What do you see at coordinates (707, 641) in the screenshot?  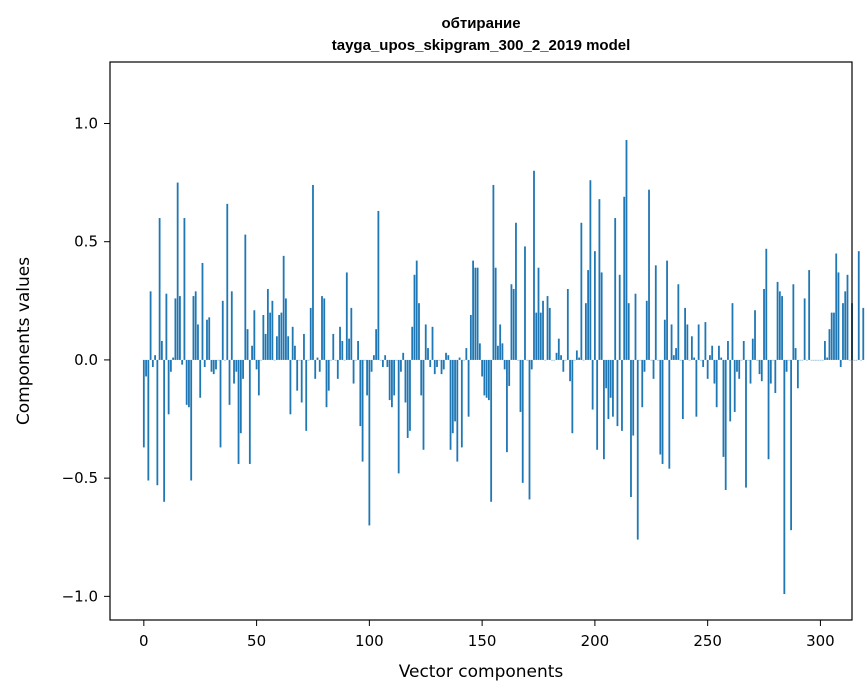 I see `x-tick-label: 250` at bounding box center [707, 641].